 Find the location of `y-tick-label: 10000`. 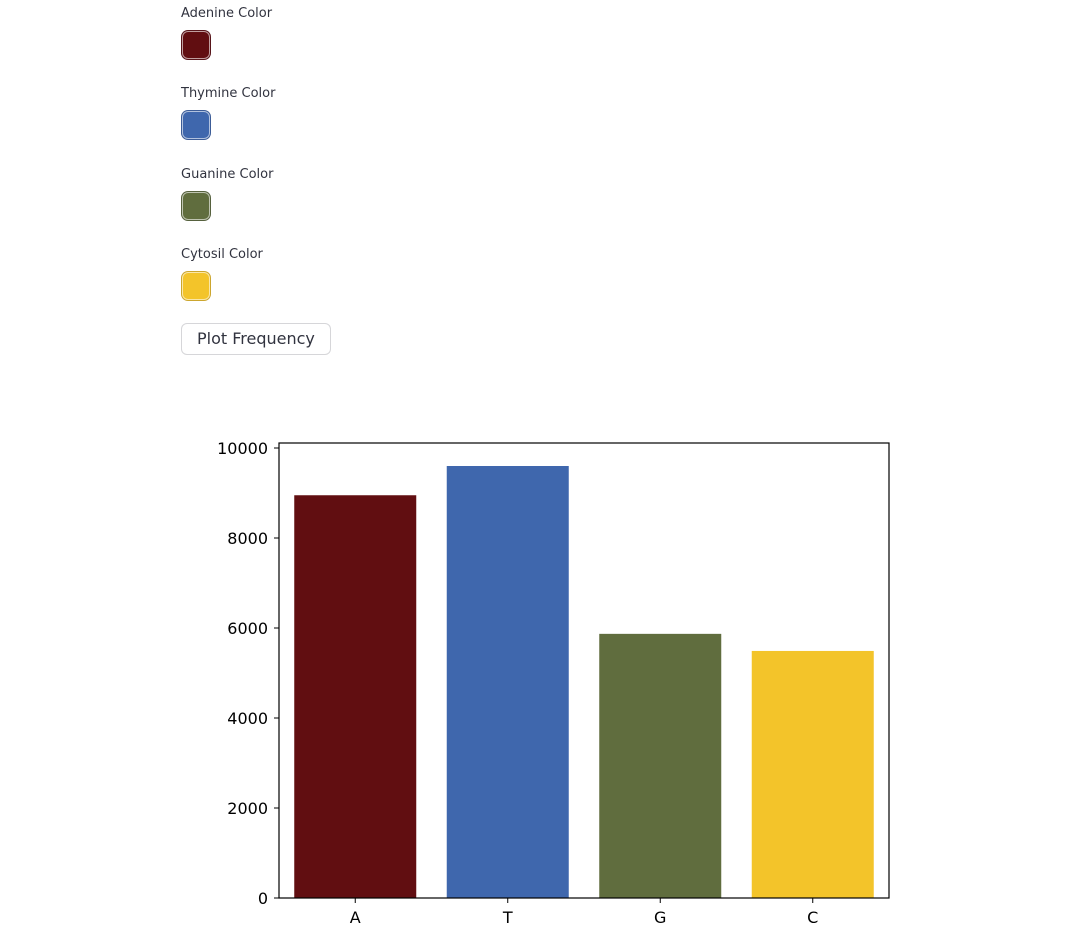

y-tick-label: 10000 is located at coordinates (242, 448).